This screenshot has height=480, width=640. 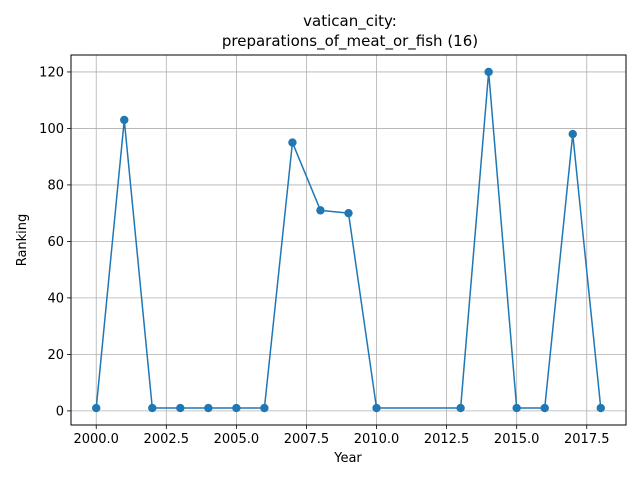 What do you see at coordinates (167, 439) in the screenshot?
I see `x-tick-label: 2002.5` at bounding box center [167, 439].